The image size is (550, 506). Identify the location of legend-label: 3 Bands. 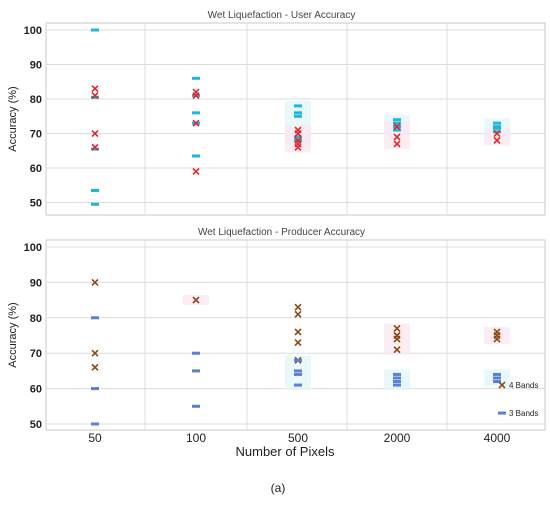
(523, 413).